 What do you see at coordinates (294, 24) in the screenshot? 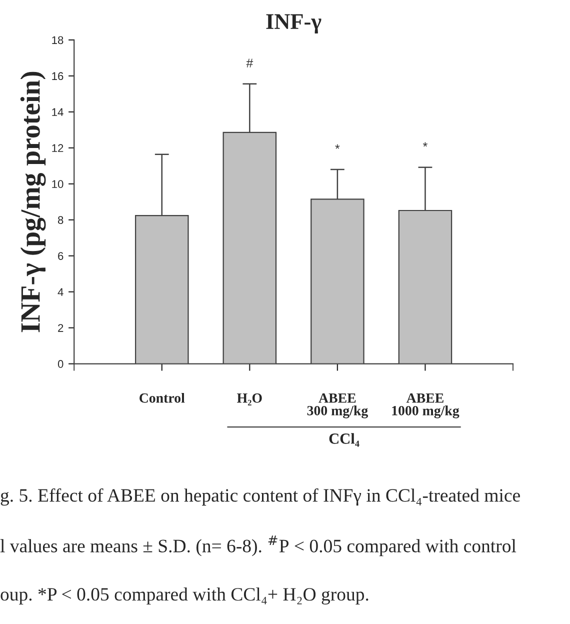
I see `chart-title: INF-γ` at bounding box center [294, 24].